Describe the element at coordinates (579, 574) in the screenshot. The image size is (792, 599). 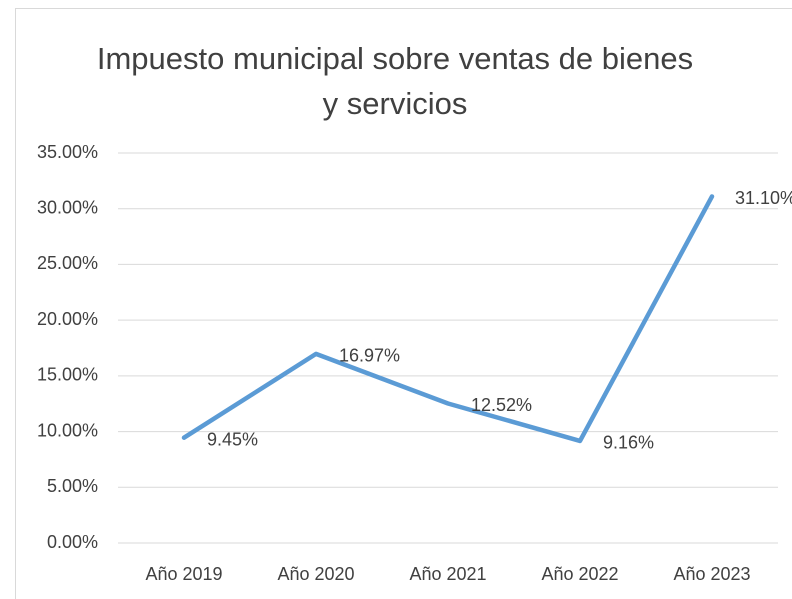
I see `x-tick-label: Año 2022` at that location.